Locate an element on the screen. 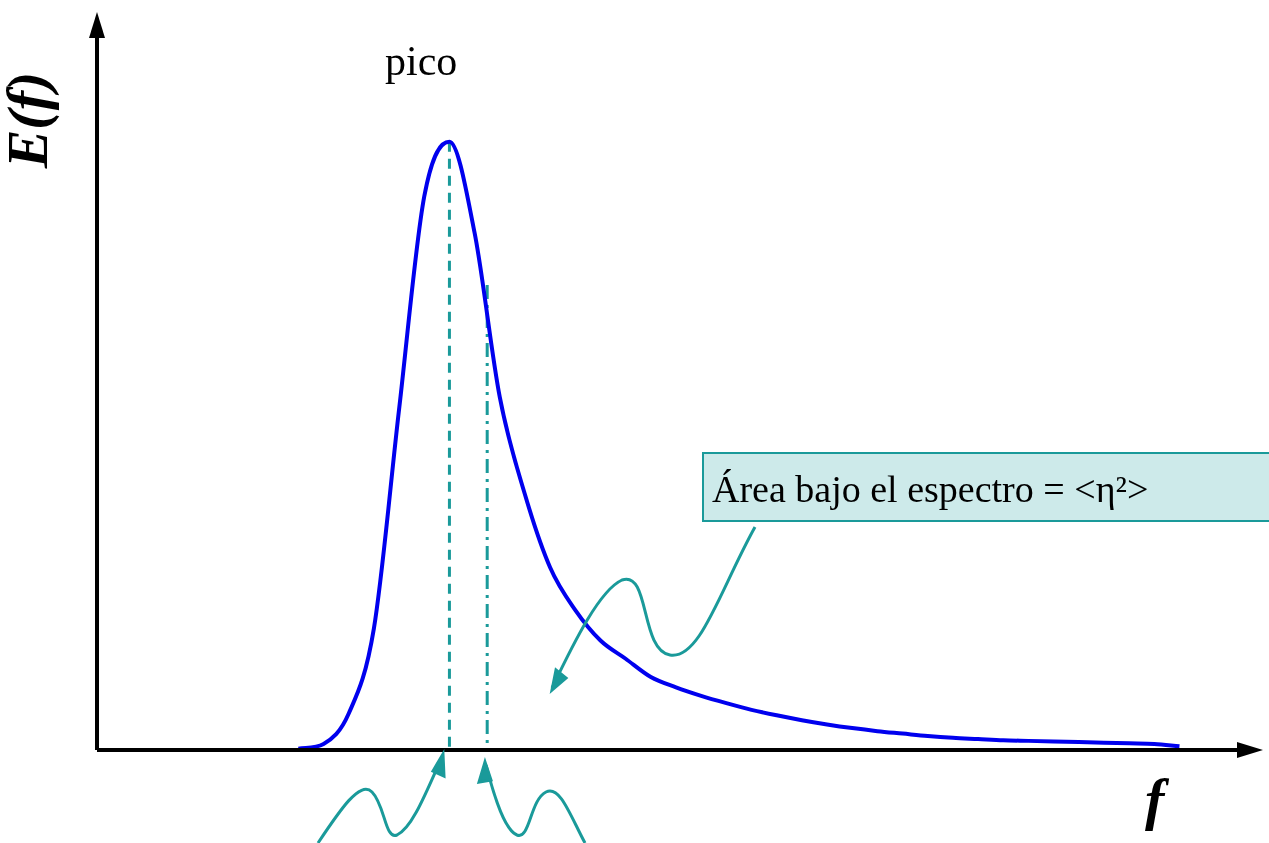  y-axis-title: E(f) is located at coordinates (30, 120).